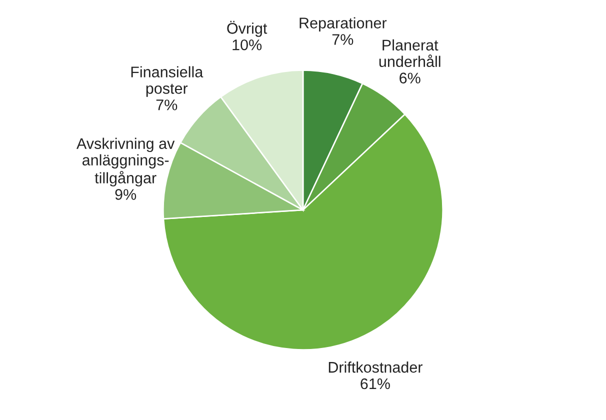 The image size is (606, 420). I want to click on slice-label: Reparationer, so click(343, 24).